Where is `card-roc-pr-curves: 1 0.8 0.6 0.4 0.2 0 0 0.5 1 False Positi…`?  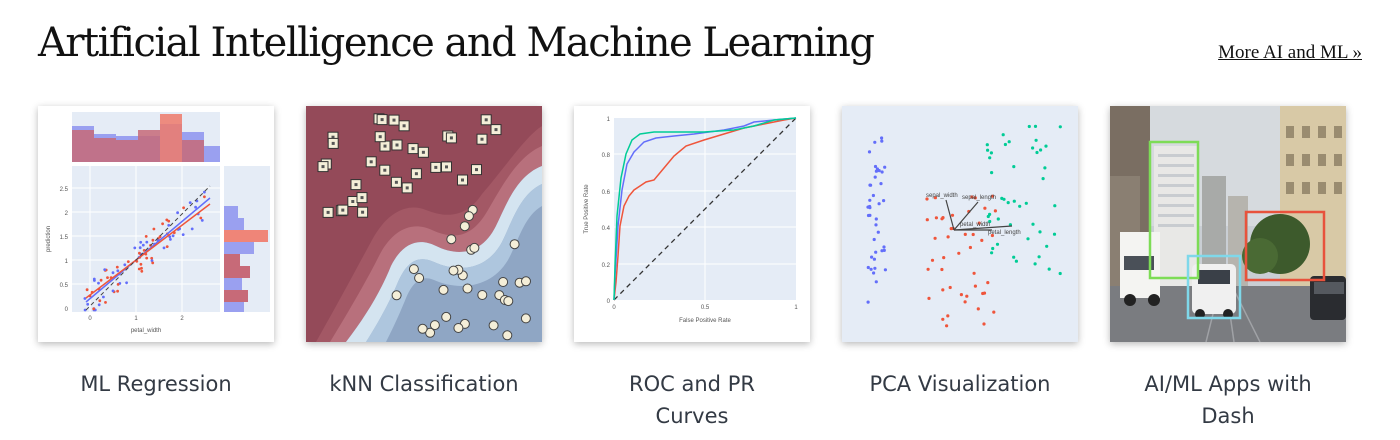
card-roc-pr-curves: 1 0.8 0.6 0.4 0.2 0 0 0.5 1 False Positi… is located at coordinates (692, 269).